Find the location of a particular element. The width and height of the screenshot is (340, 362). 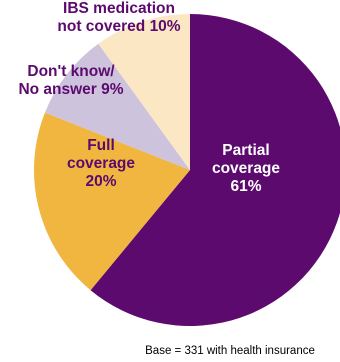

slice-label-line: IBS medication is located at coordinates (119, 8).